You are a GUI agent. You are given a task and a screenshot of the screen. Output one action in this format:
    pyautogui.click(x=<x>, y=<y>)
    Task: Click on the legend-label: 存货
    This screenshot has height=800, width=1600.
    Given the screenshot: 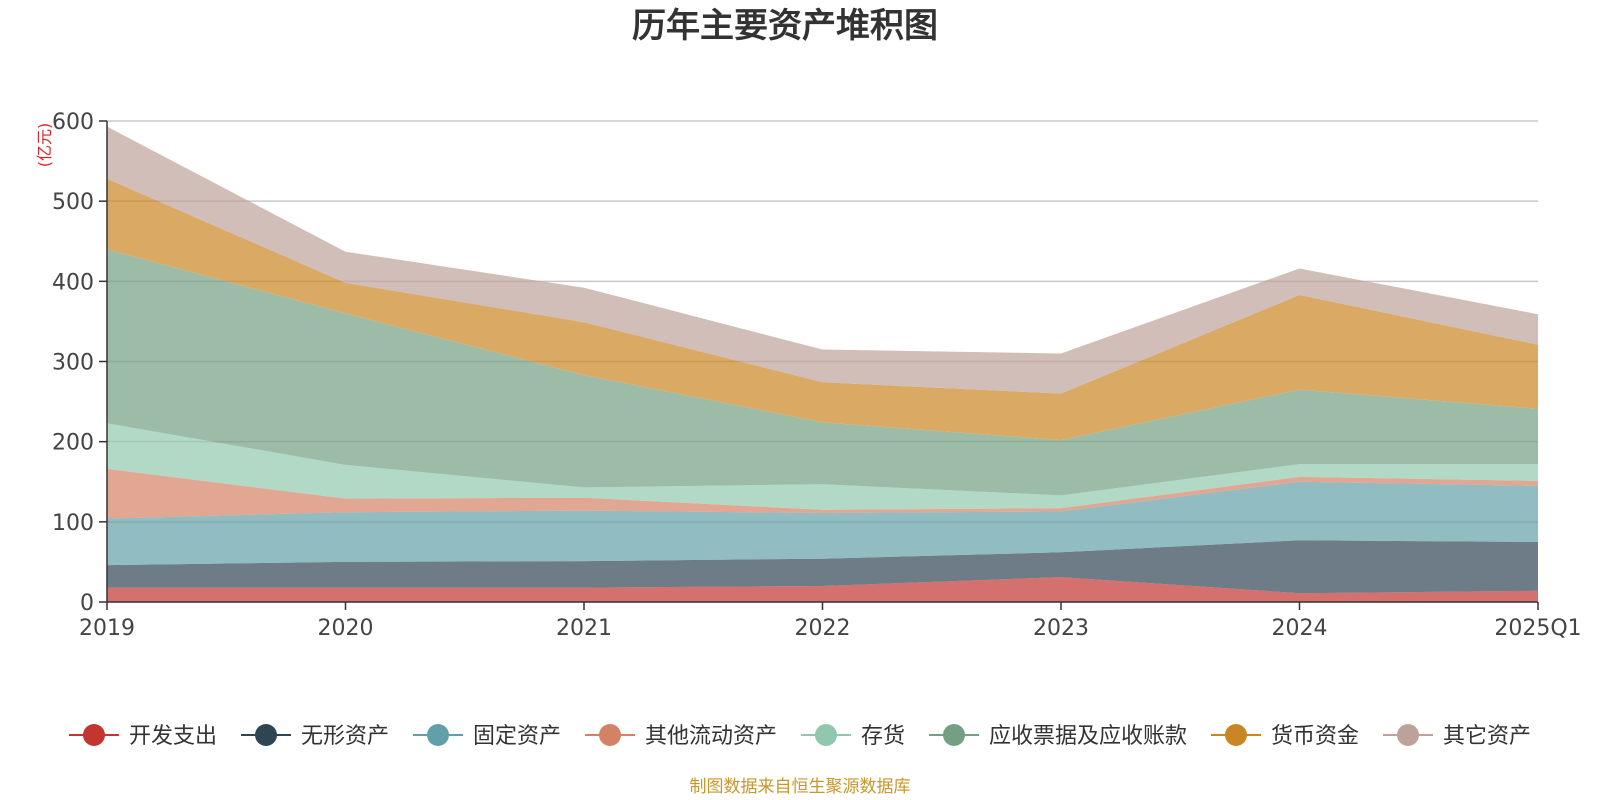 What is the action you would take?
    pyautogui.click(x=883, y=736)
    